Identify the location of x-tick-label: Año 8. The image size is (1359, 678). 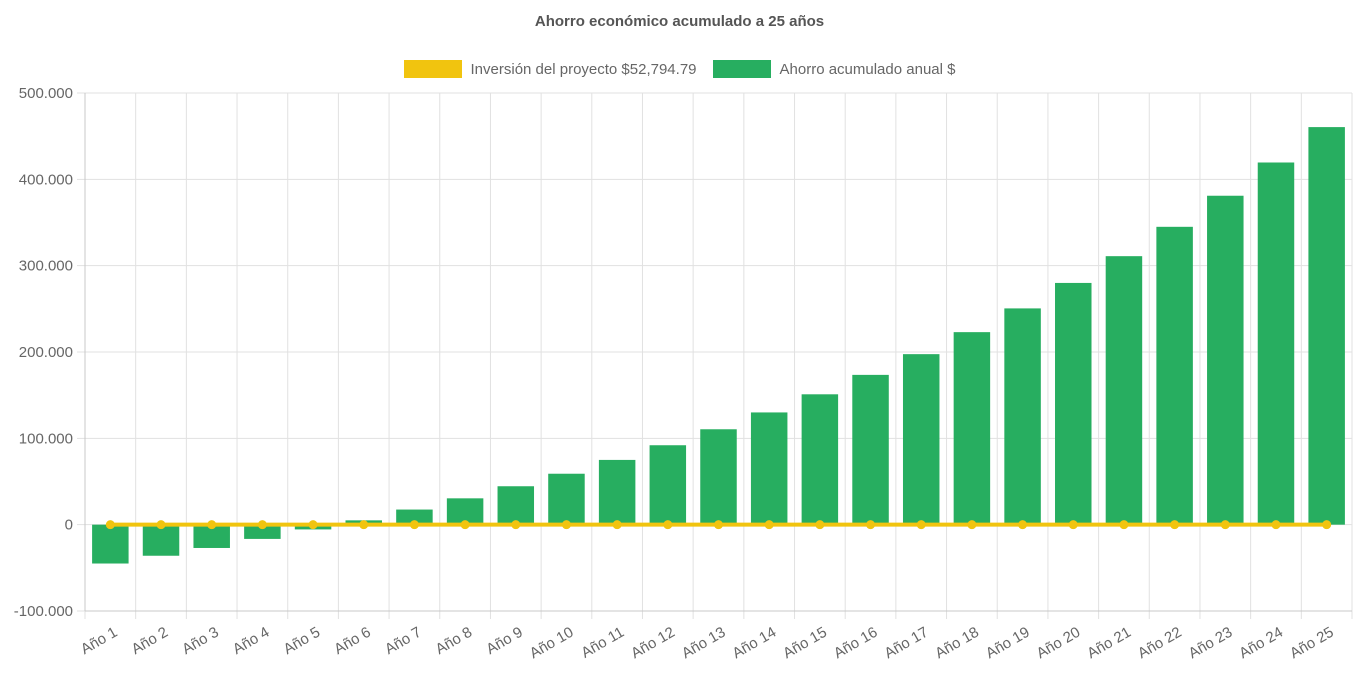
(454, 641).